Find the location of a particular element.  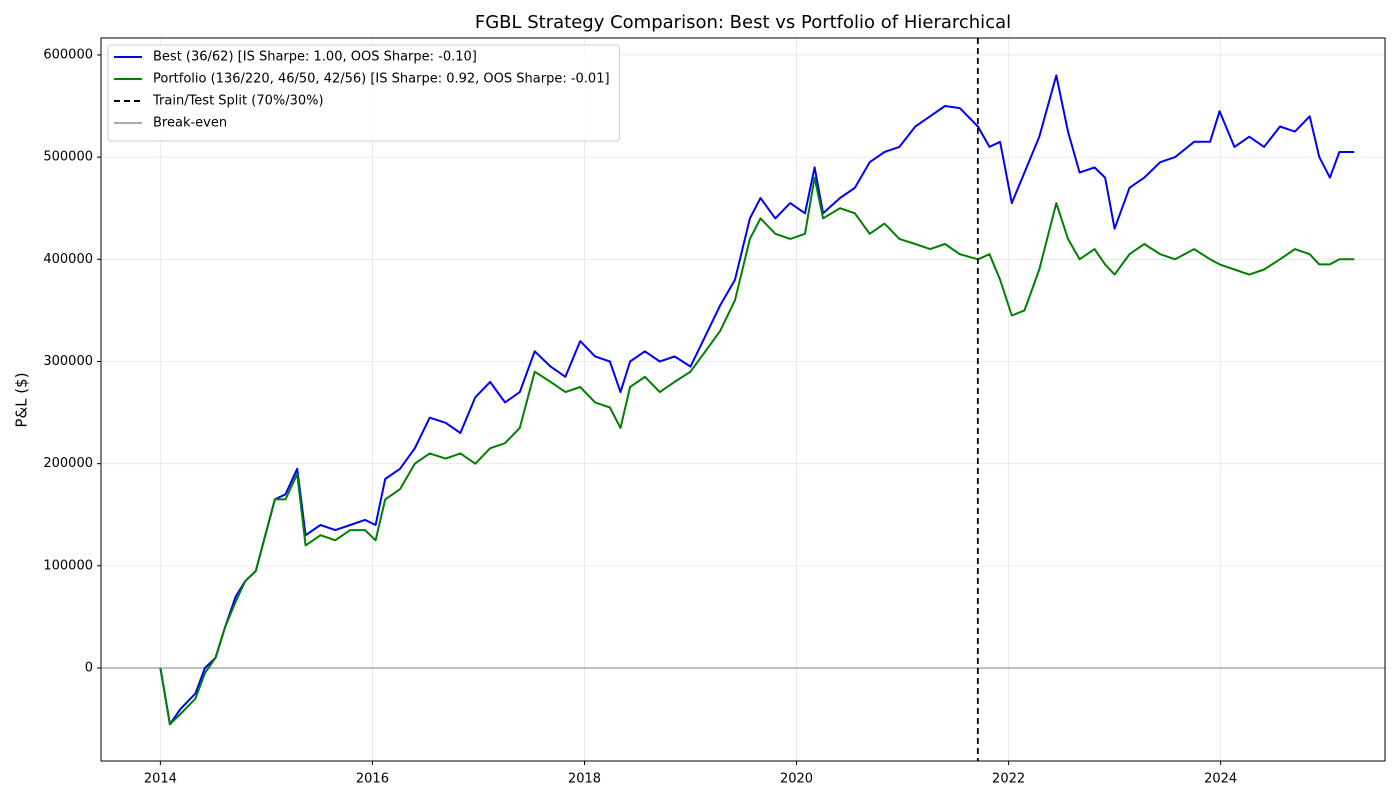

legend-label: Train/Test Split (70%/30%) is located at coordinates (238, 101).